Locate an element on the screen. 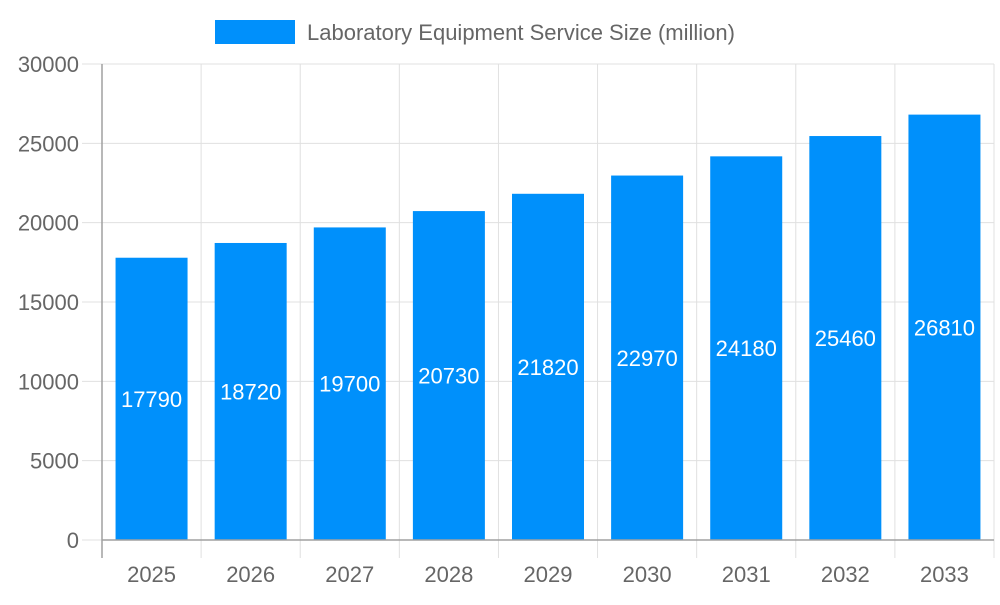  data-label: 21820 is located at coordinates (547, 367).